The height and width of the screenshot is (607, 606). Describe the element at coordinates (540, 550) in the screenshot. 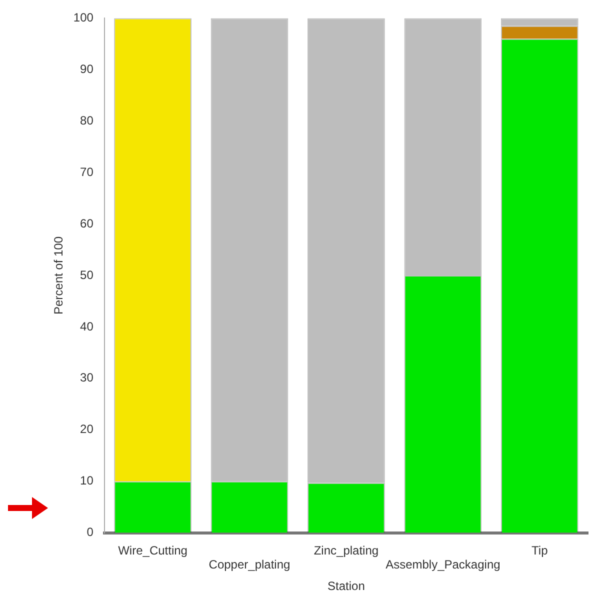

I see `x-tick-label: Tip` at that location.